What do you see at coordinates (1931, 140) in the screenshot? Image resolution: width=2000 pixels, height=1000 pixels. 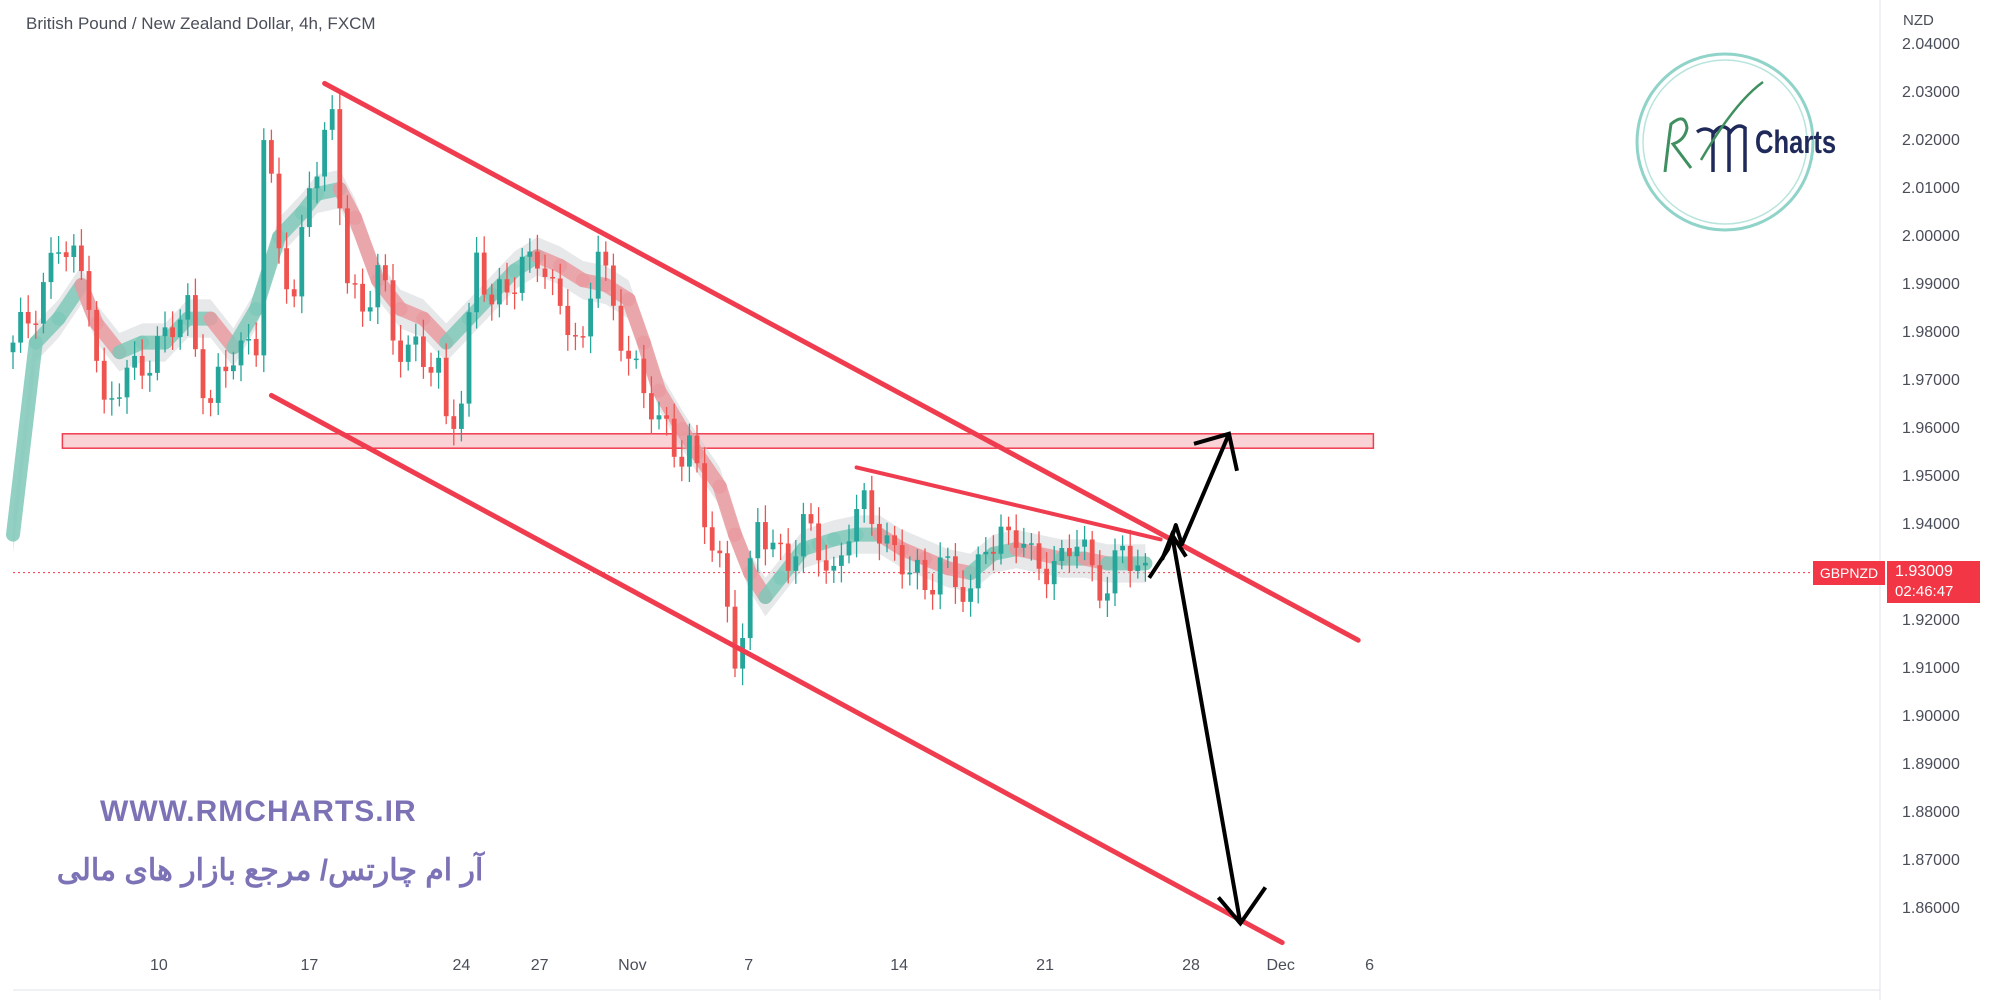 I see `price-tick-label: 2.02000` at bounding box center [1931, 140].